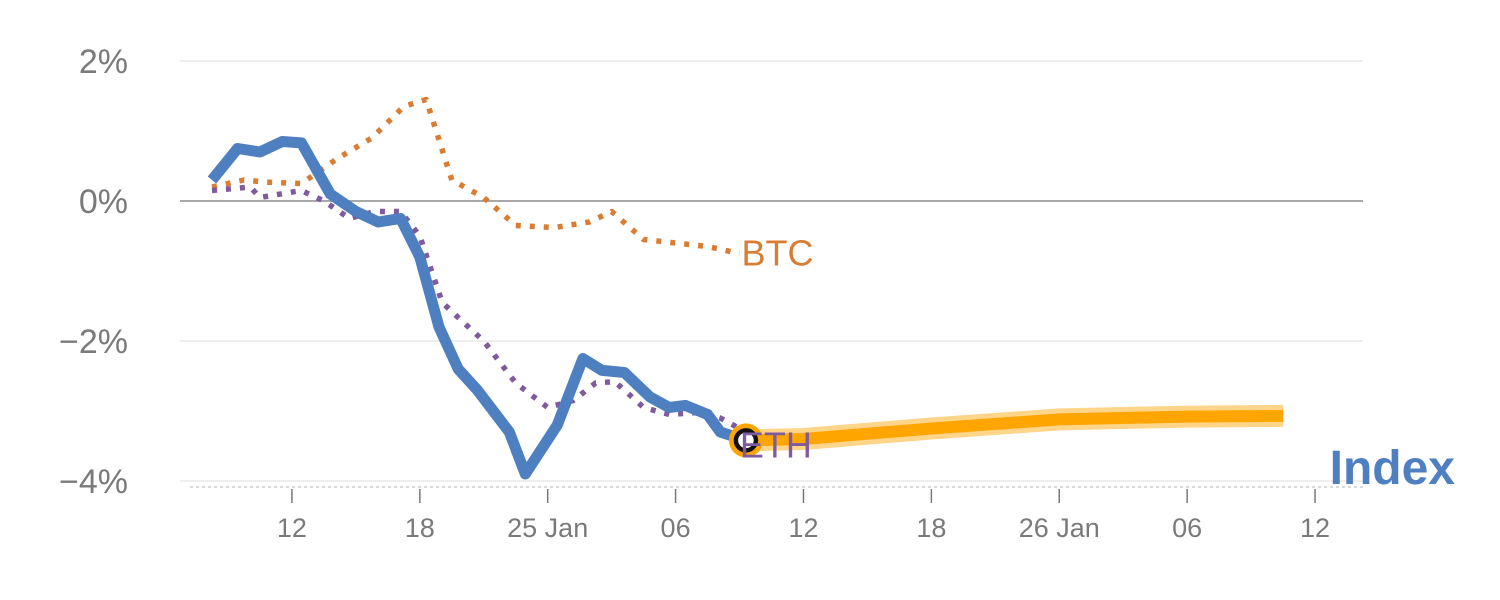 The image size is (1500, 600). I want to click on btc-line, so click(476, 176).